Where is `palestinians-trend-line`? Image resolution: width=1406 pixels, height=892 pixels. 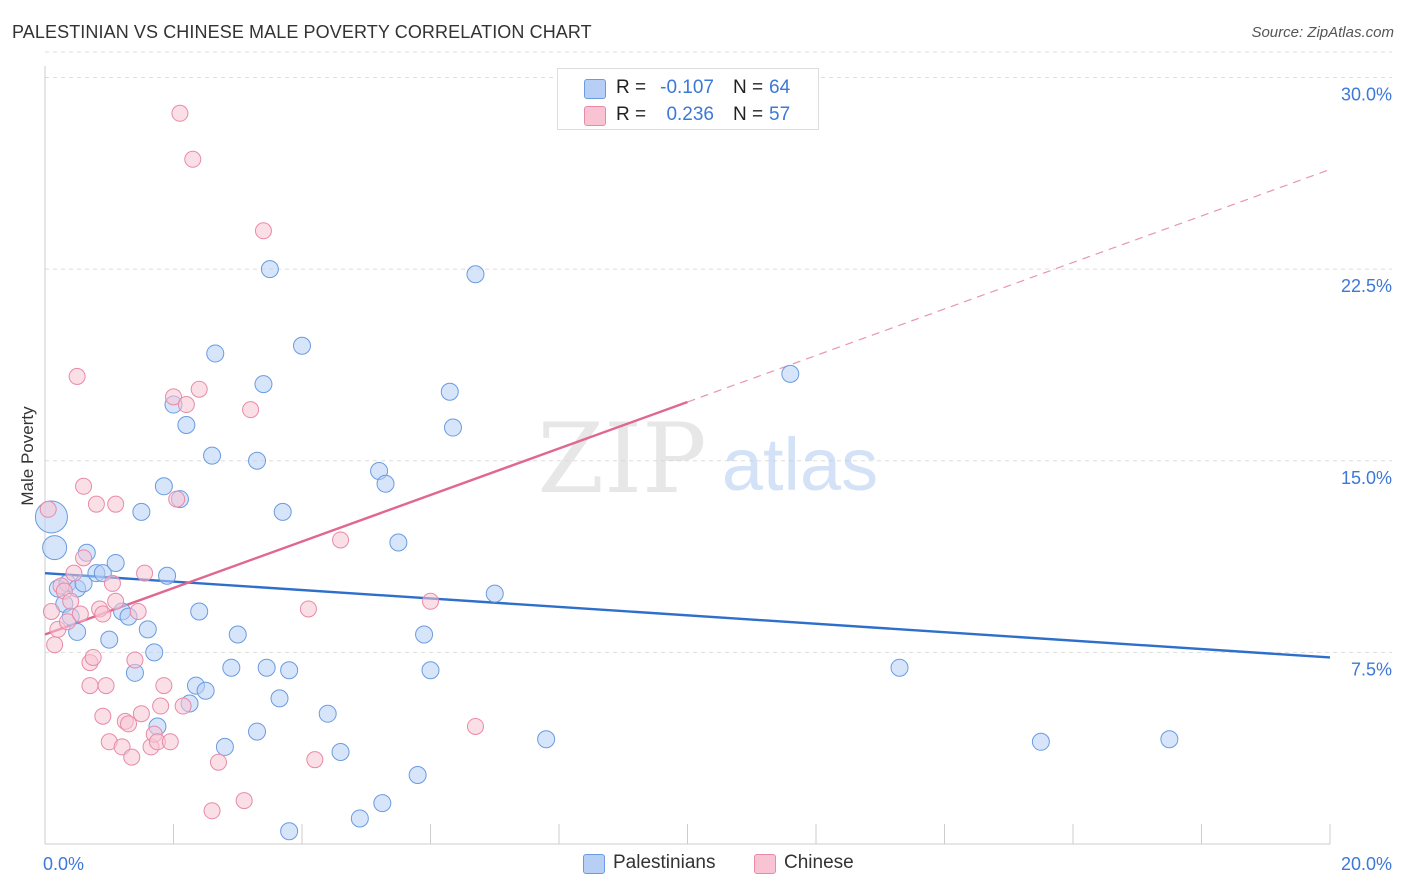
palestinians-trend-line is located at coordinates (687, 615).